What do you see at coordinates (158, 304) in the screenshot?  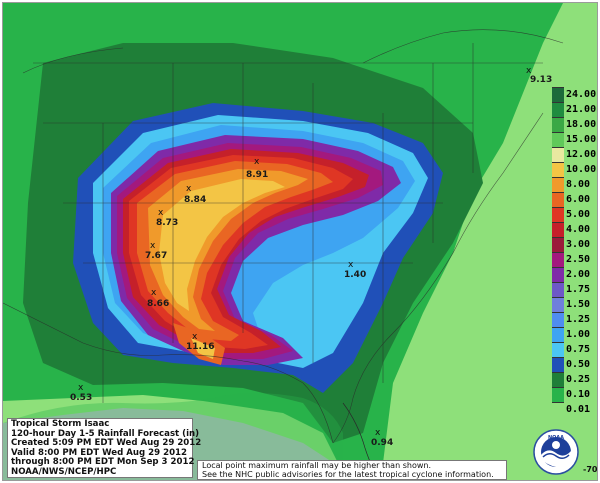 I see `point-max-label: 8.66` at bounding box center [158, 304].